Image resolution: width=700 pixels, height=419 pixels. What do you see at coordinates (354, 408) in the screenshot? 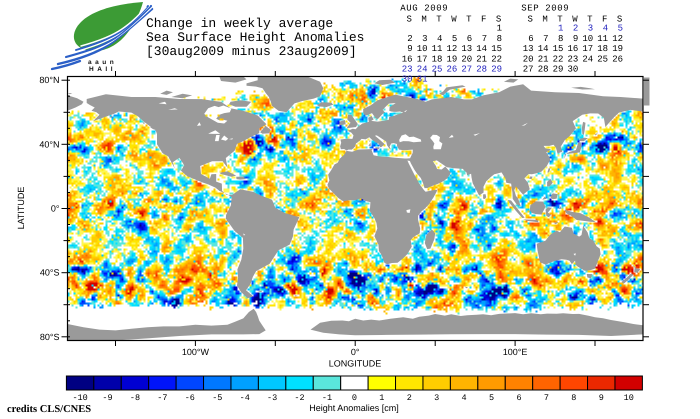
I see `svg-text: Height Anomalies [cm]` at bounding box center [354, 408].